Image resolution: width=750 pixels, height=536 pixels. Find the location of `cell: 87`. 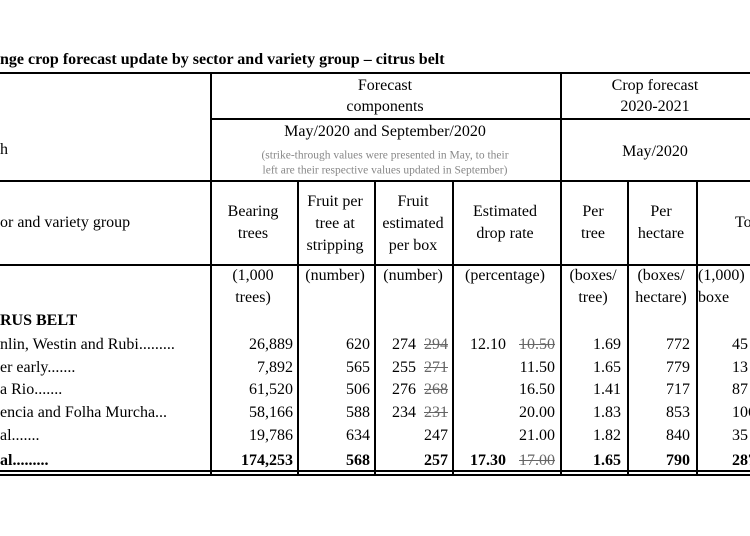

cell: 87 is located at coordinates (740, 389).